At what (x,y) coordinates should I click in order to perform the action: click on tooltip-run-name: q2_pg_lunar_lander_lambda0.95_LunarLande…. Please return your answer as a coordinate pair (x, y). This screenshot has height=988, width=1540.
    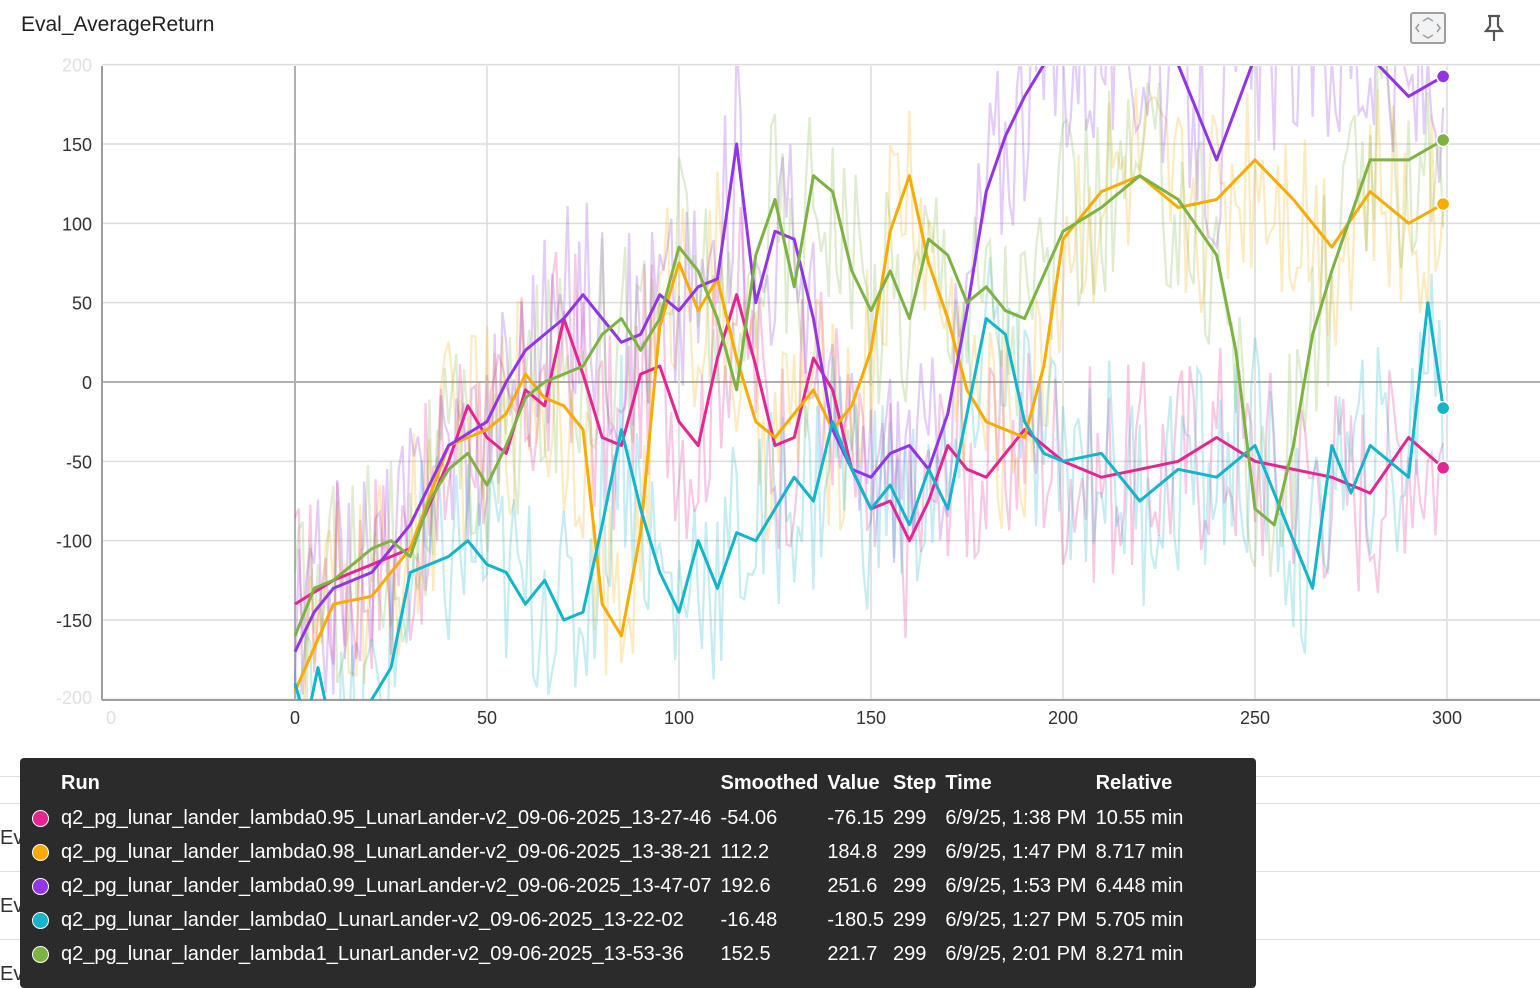
    Looking at the image, I should click on (386, 817).